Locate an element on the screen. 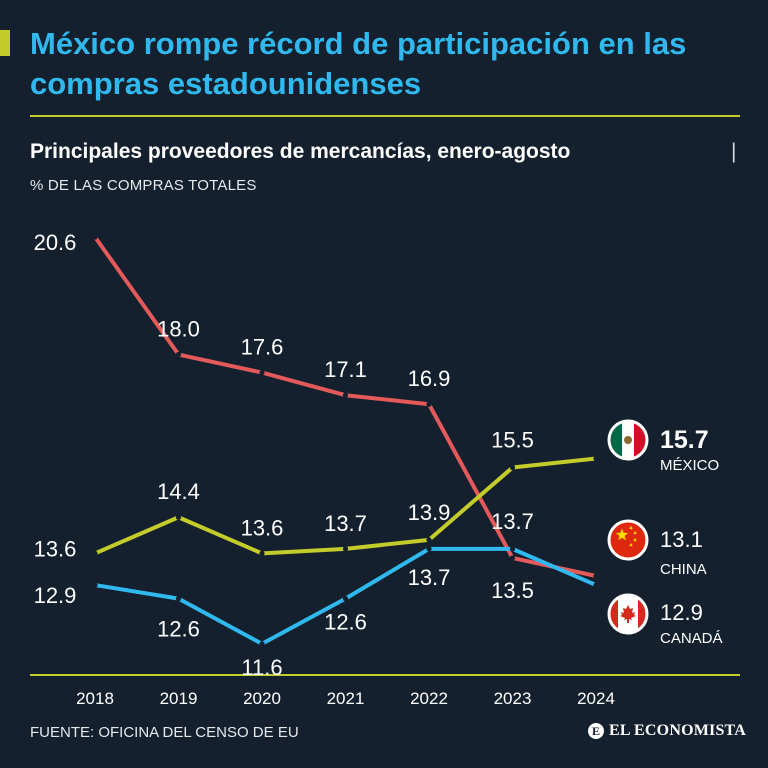  x-tick-label: 2024 is located at coordinates (596, 698).